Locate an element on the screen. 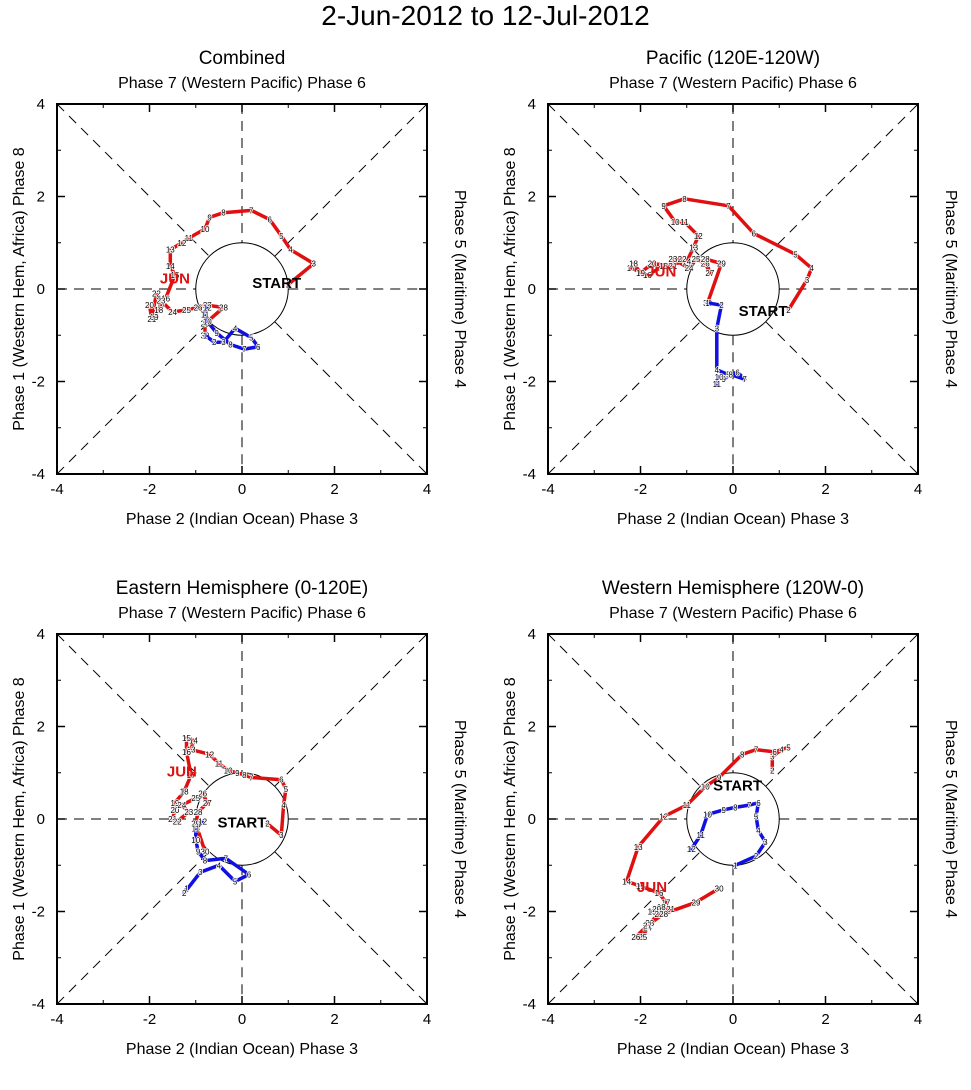 The height and width of the screenshot is (1090, 971). day-label: 21 is located at coordinates (172, 819).